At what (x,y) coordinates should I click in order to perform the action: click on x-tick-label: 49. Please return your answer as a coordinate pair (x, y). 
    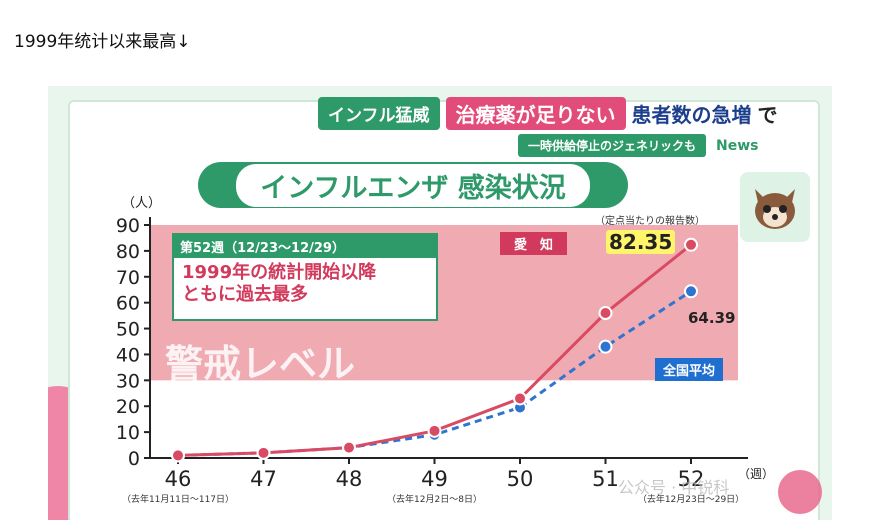
    Looking at the image, I should click on (434, 479).